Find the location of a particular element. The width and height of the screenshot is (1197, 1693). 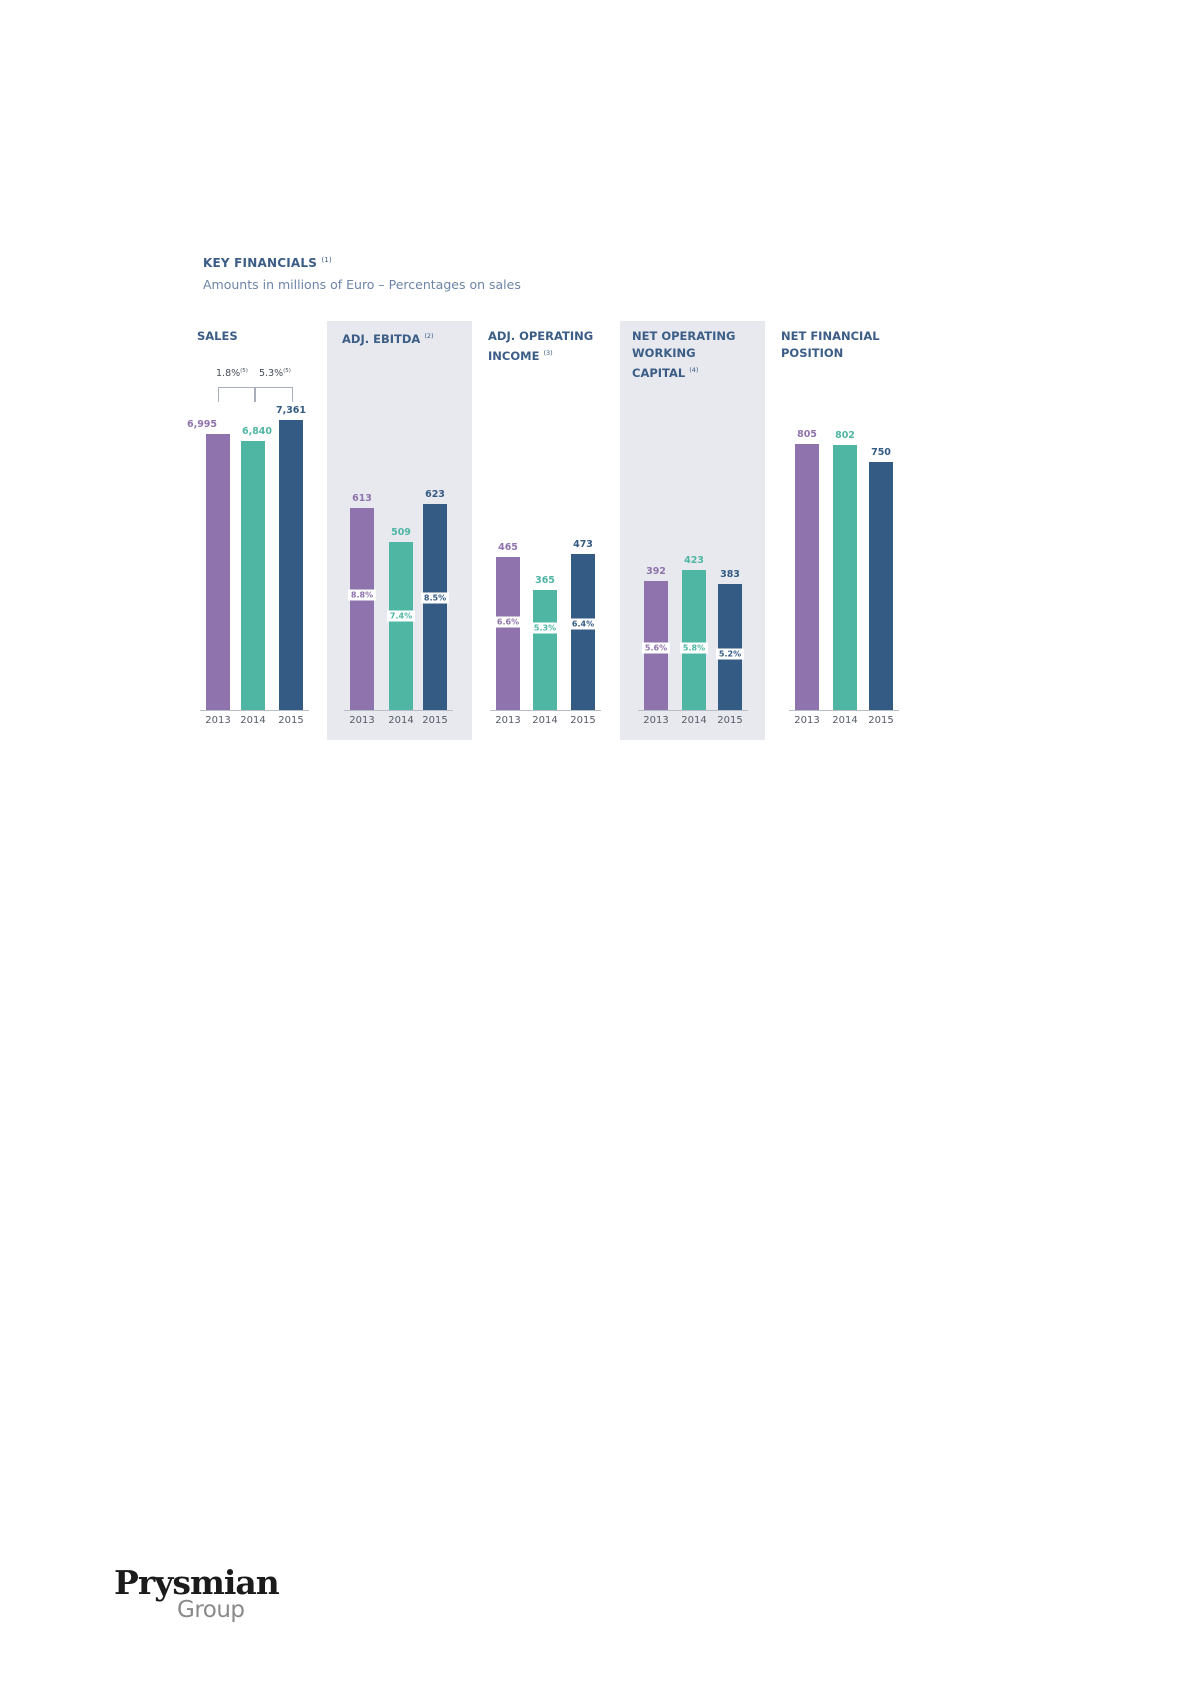

net-operating-working-capital-value-label-2014: 423 is located at coordinates (694, 560).